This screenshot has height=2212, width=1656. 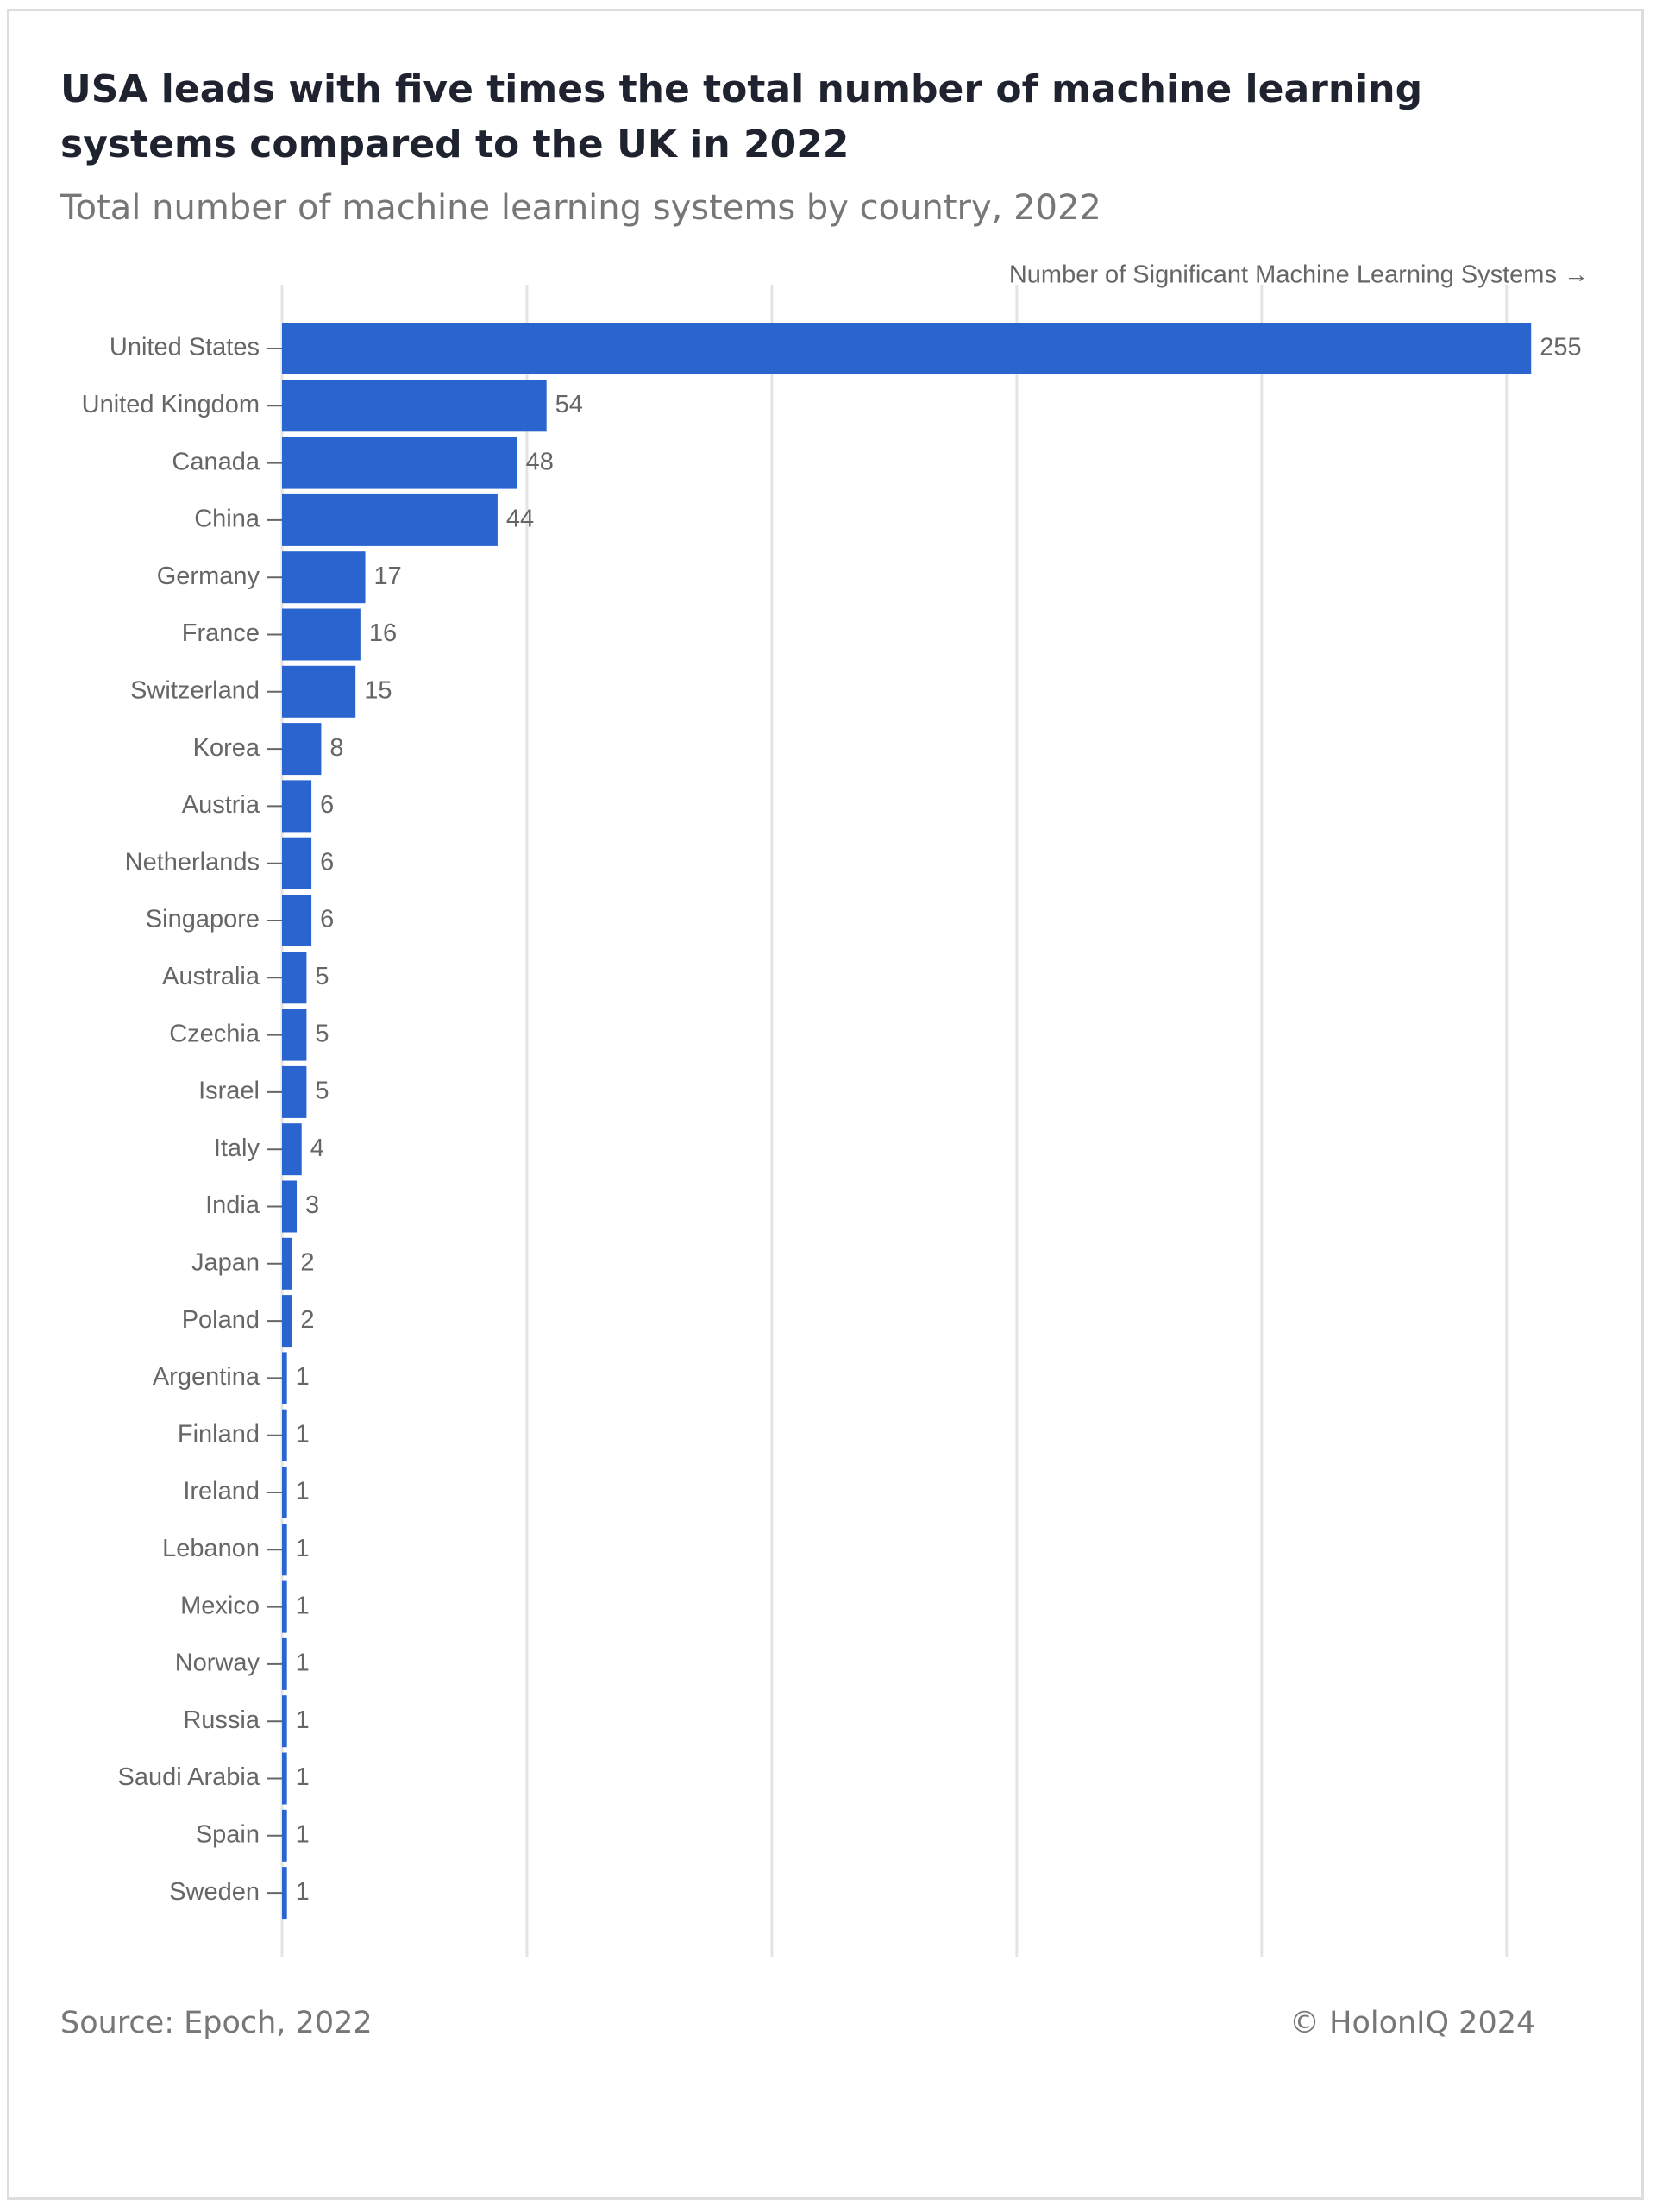 What do you see at coordinates (378, 690) in the screenshot?
I see `value-label: 15` at bounding box center [378, 690].